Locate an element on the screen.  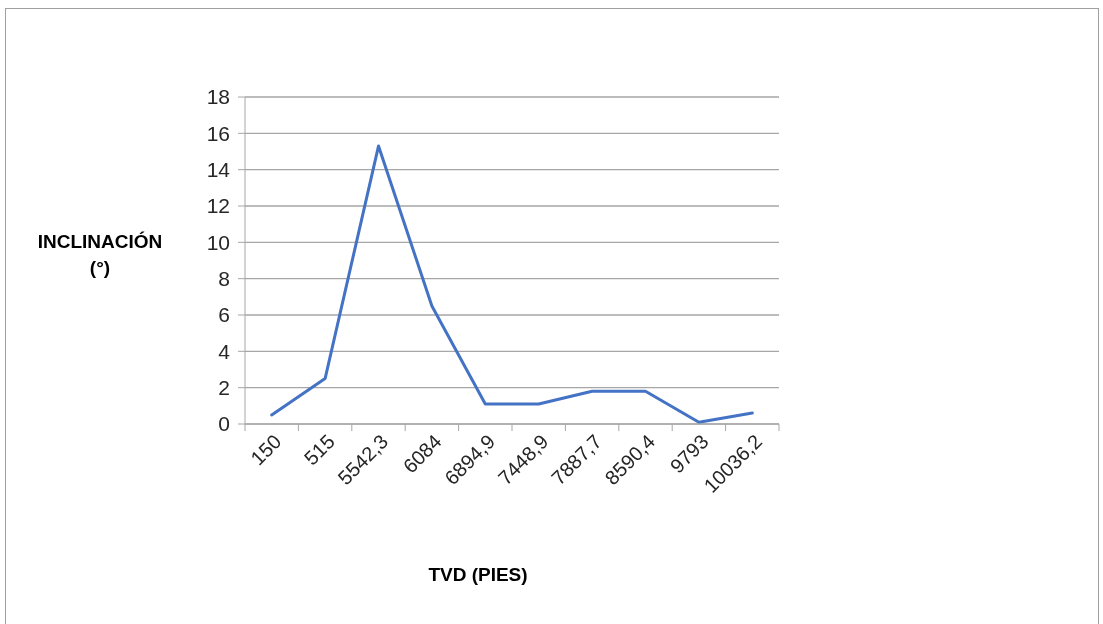
x-tick-label: 515 is located at coordinates (319, 450).